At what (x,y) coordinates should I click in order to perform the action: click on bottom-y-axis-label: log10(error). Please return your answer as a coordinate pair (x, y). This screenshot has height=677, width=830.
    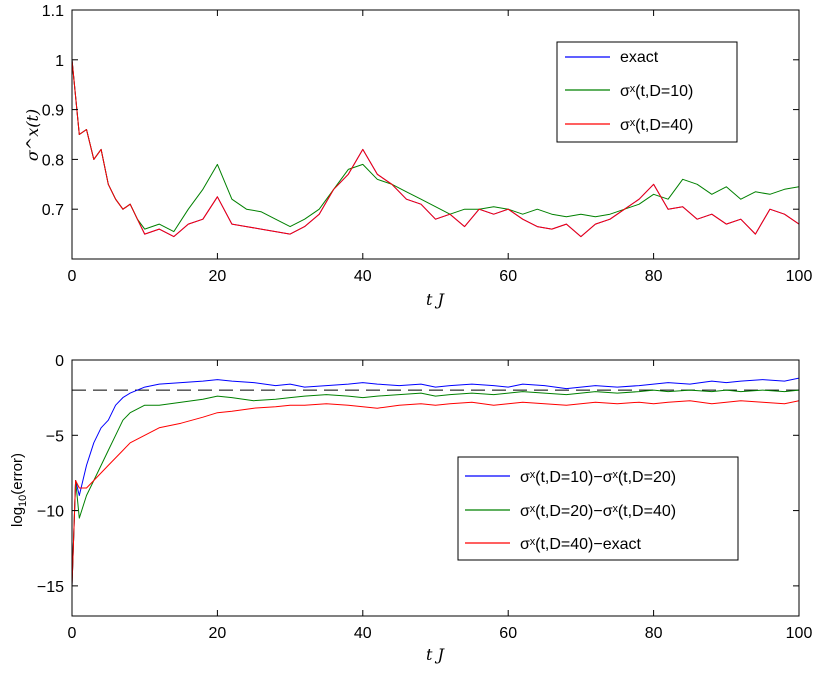
    Looking at the image, I should click on (19, 490).